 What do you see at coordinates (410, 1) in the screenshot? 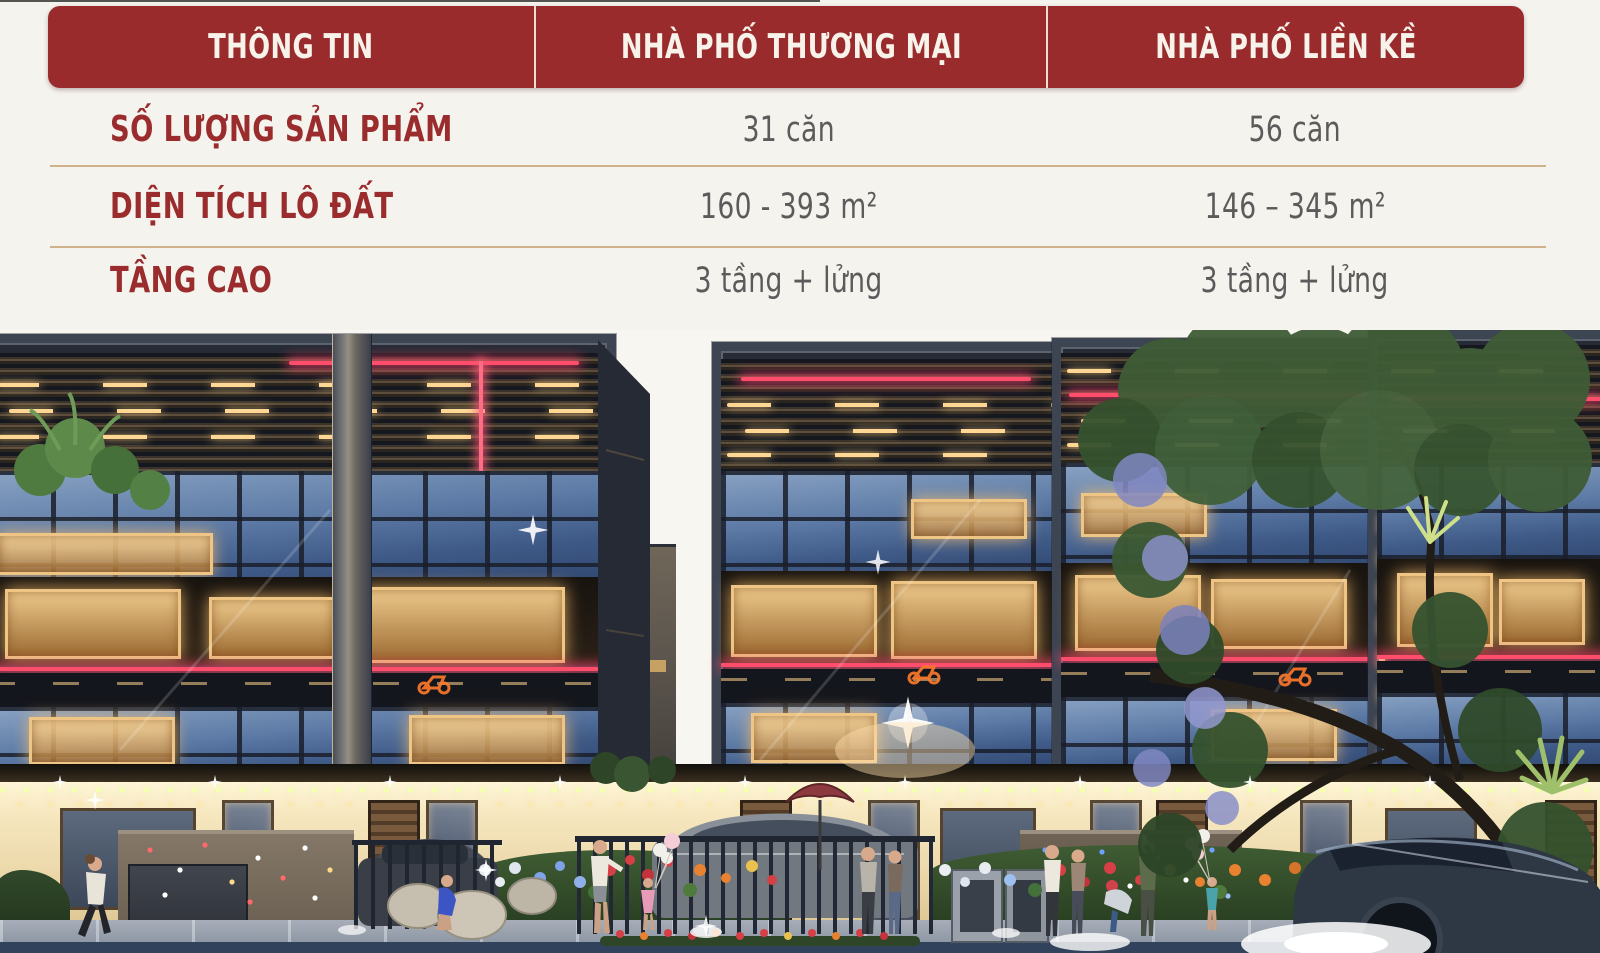
I see `image-top-edge-line` at bounding box center [410, 1].